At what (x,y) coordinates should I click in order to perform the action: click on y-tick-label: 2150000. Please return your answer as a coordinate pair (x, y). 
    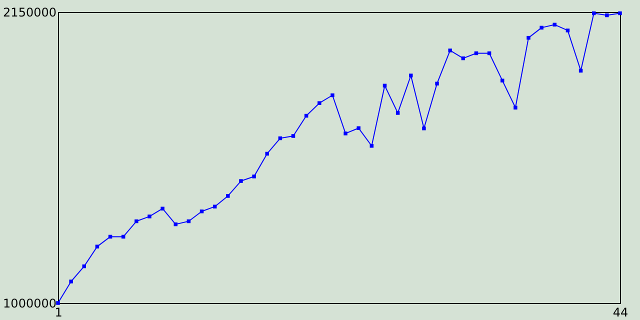
    Looking at the image, I should click on (29, 13).